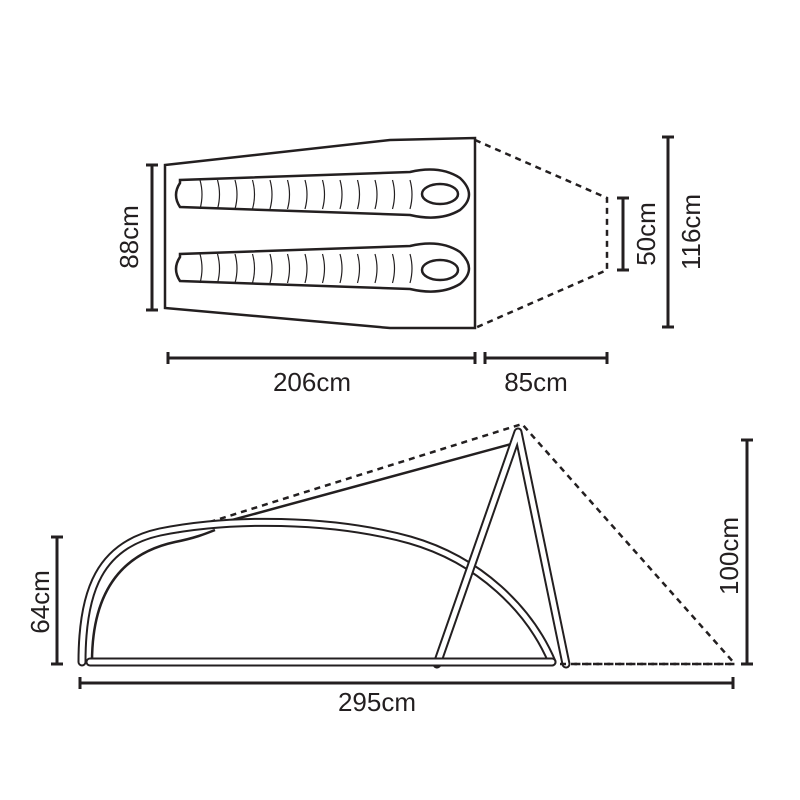 The image size is (800, 800). I want to click on overall-width-dimension: 116cm, so click(684, 232).